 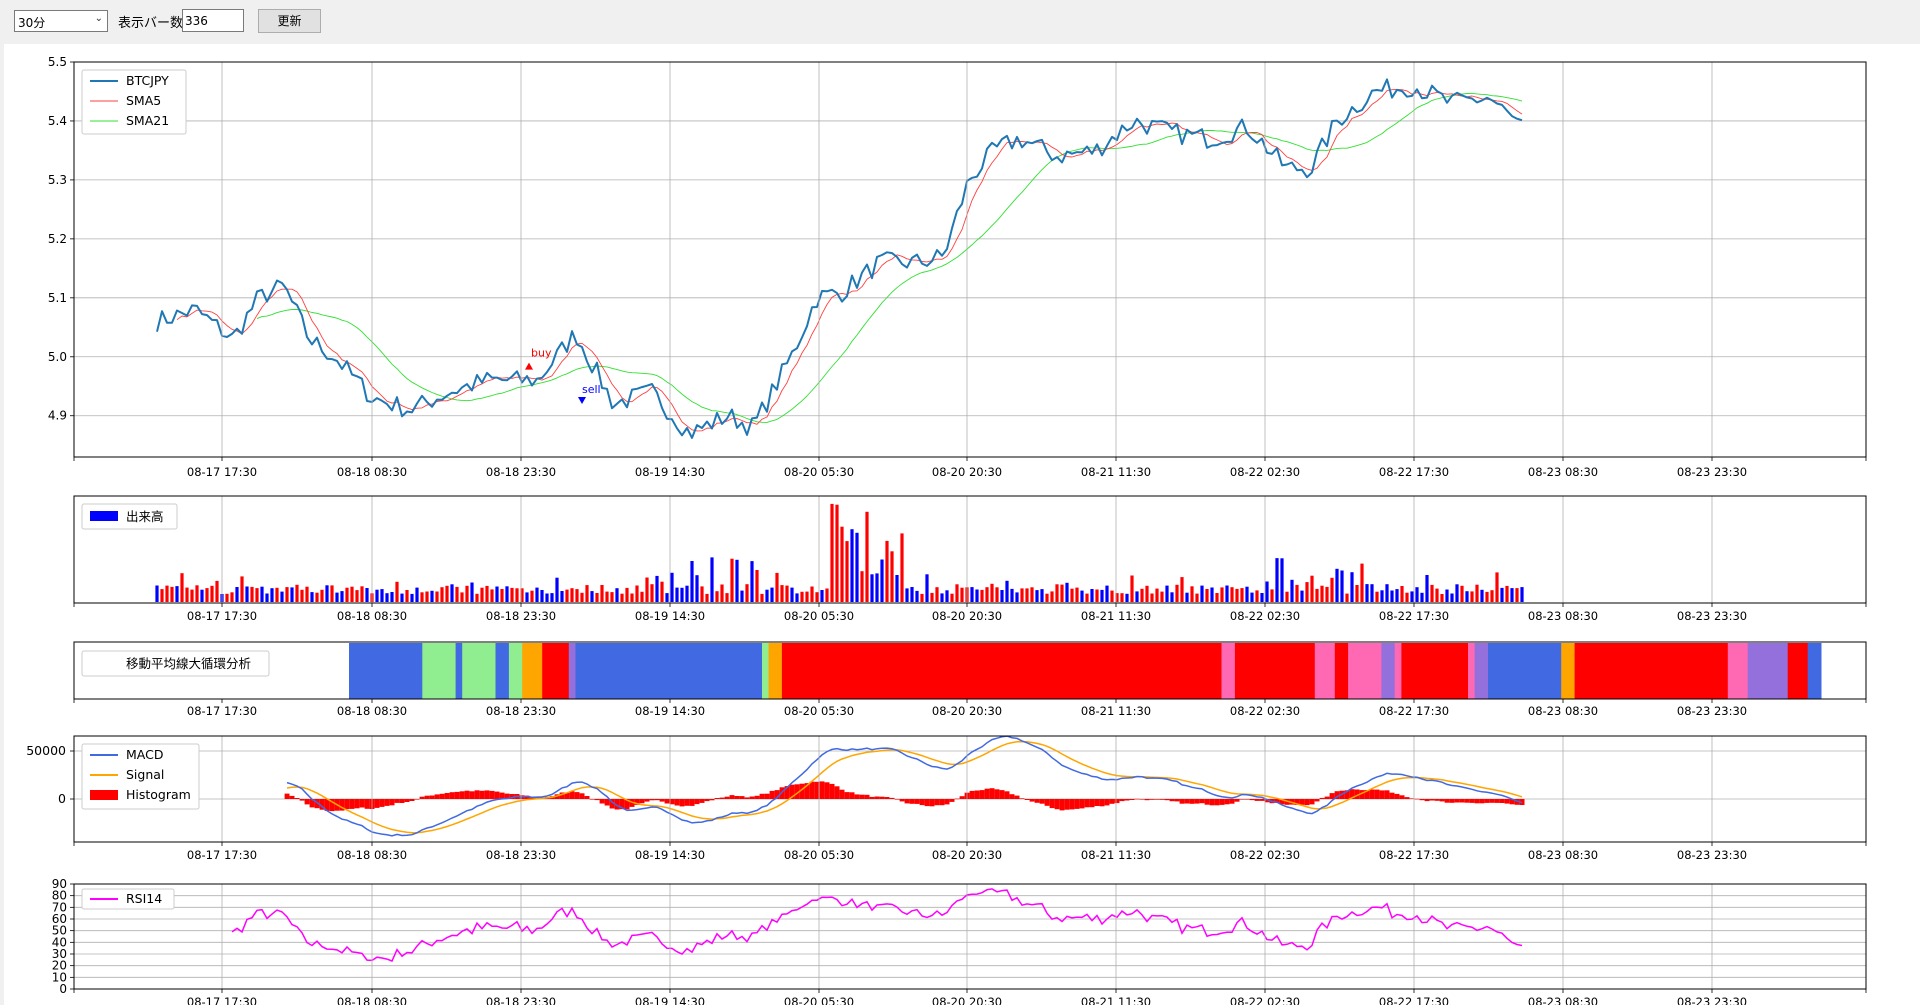 I want to click on y-tick-label: 5.3, so click(x=57, y=180).